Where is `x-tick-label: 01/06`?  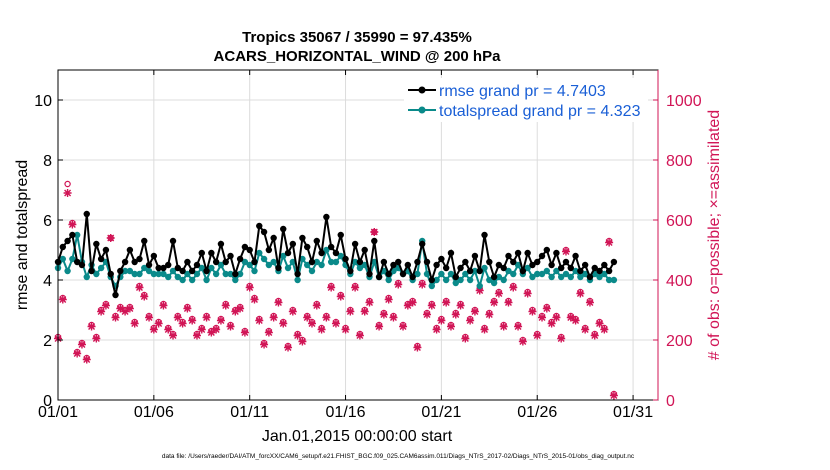
x-tick-label: 01/06 is located at coordinates (154, 412).